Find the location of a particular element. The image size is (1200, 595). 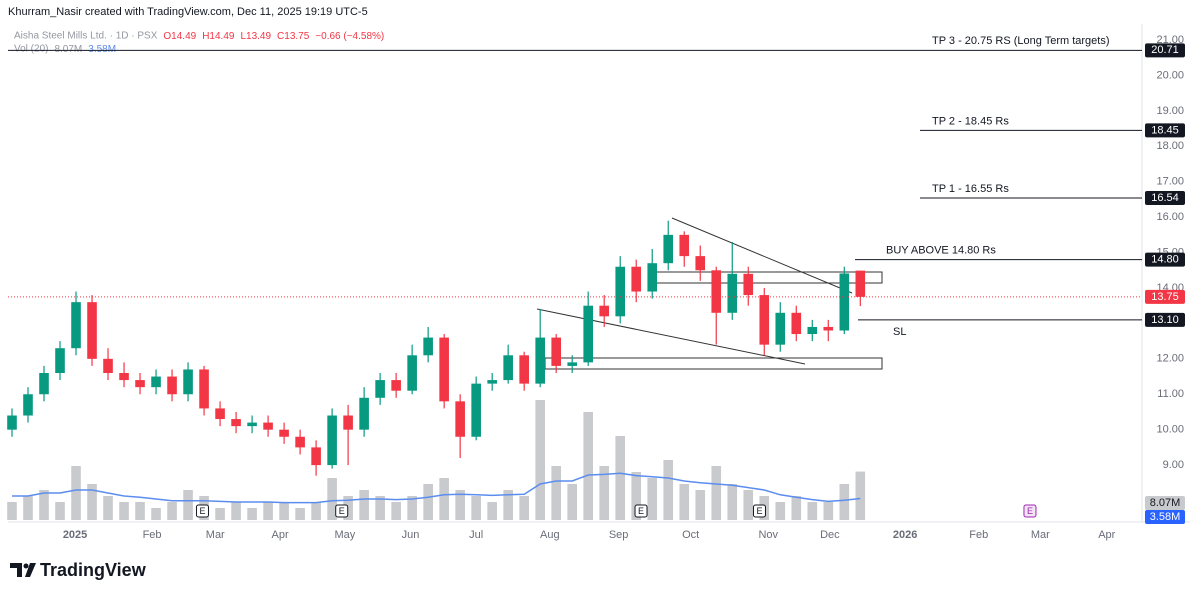

legend-volume: 8.07M is located at coordinates (68, 49).